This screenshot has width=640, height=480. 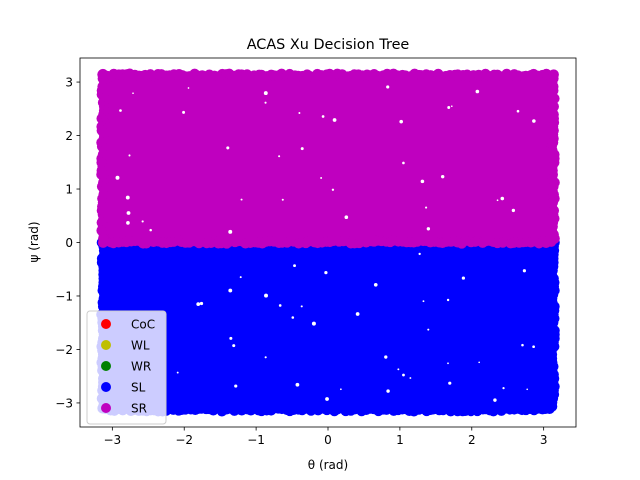 What do you see at coordinates (64, 296) in the screenshot?
I see `y-tick-label: −1` at bounding box center [64, 296].